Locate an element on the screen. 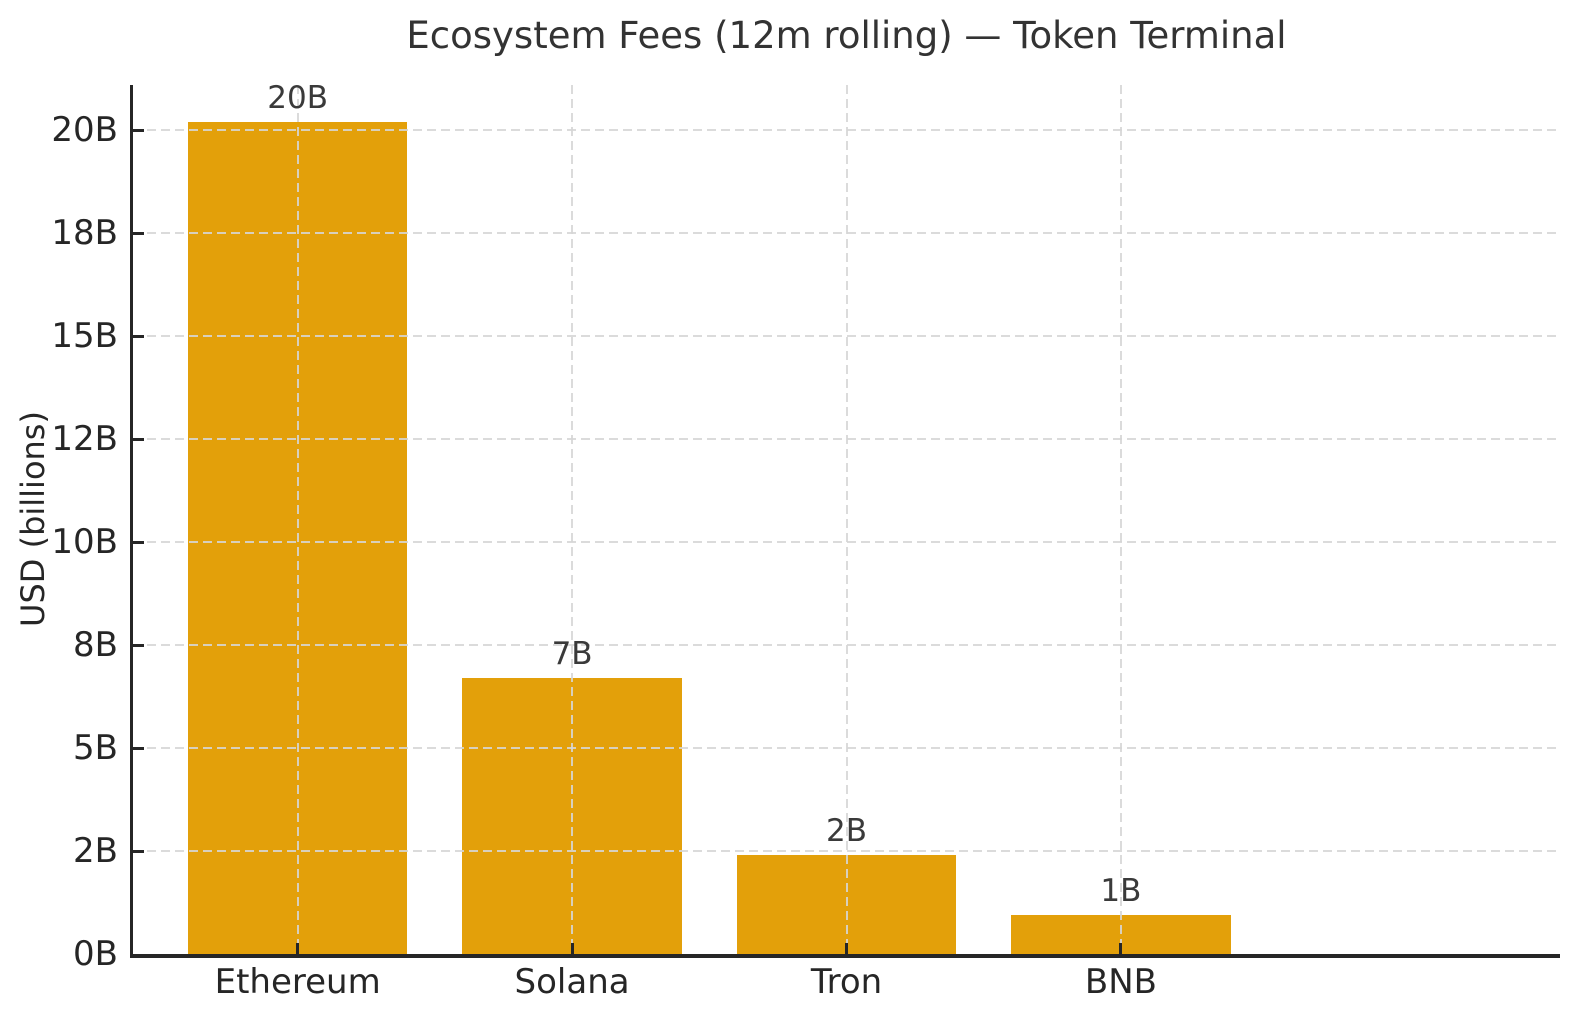 The height and width of the screenshot is (1018, 1577). y-tick-label: 15B is located at coordinates (84, 336).